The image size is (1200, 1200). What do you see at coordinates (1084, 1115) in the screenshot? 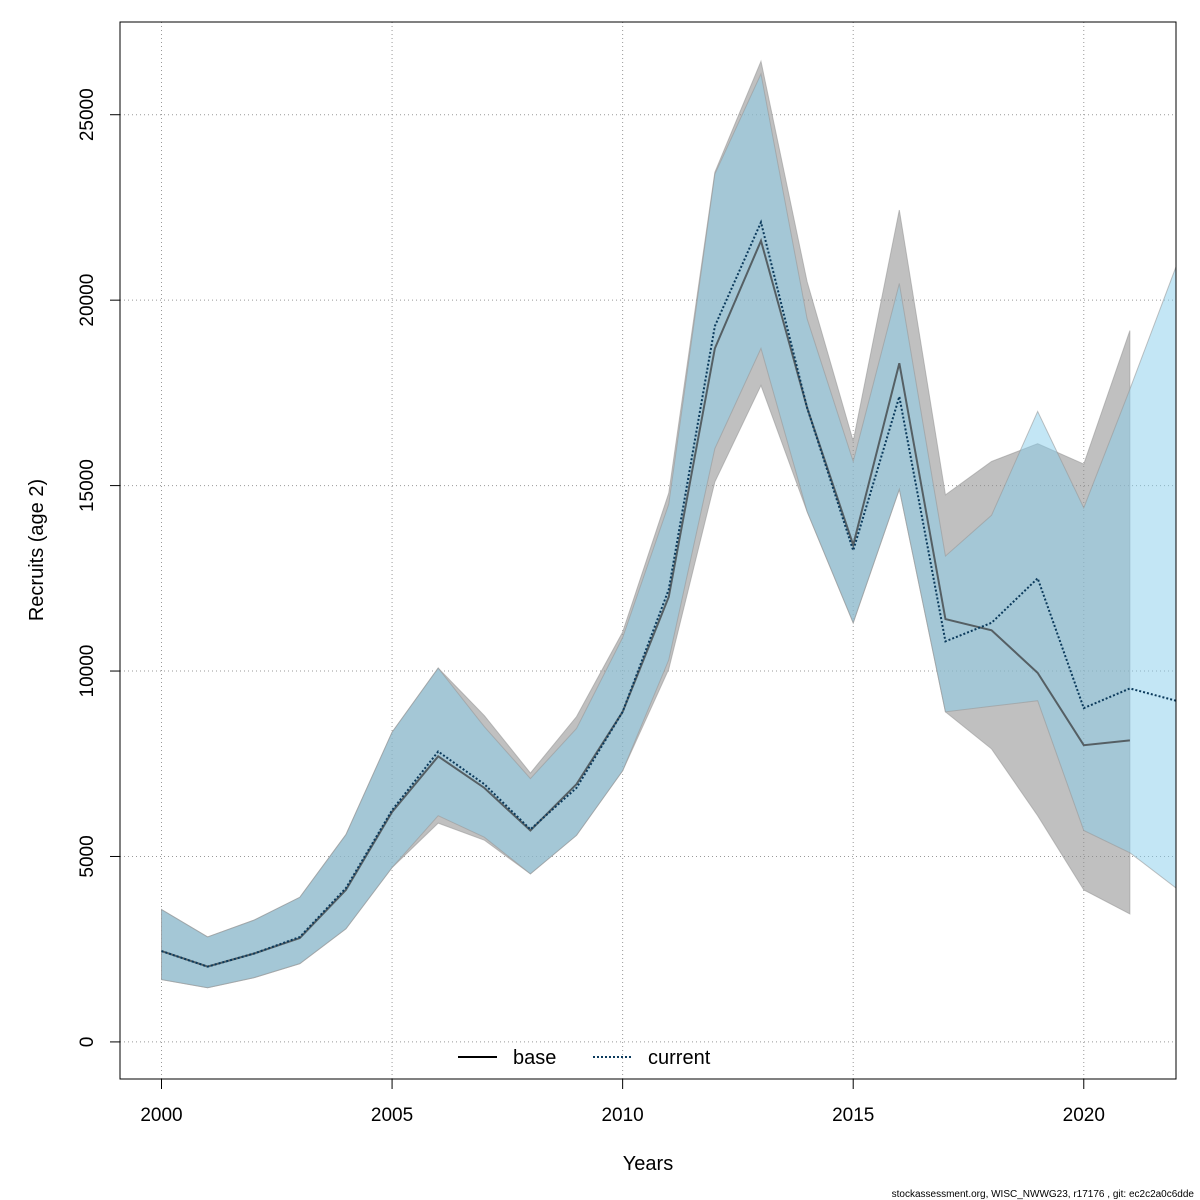
I see `x-tick-label-2020: 2020` at bounding box center [1084, 1115].